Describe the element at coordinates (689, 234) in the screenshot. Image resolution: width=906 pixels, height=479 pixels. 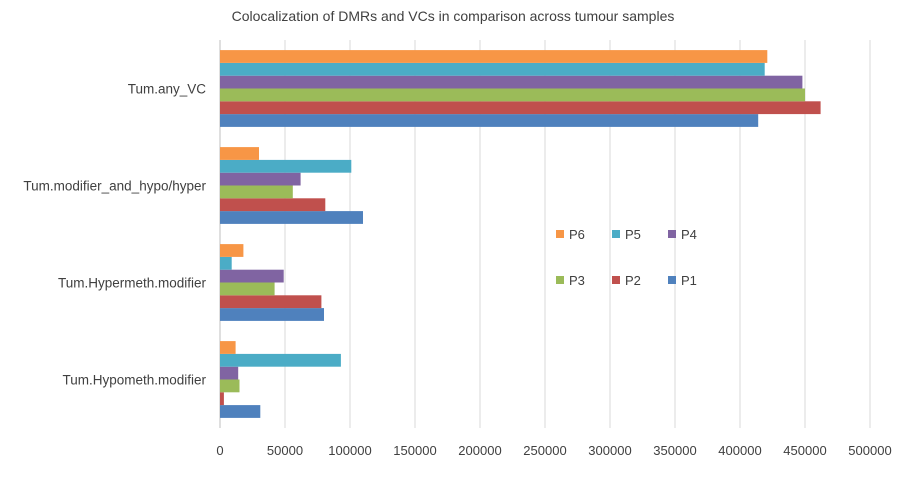
I see `legend-label: P4` at that location.